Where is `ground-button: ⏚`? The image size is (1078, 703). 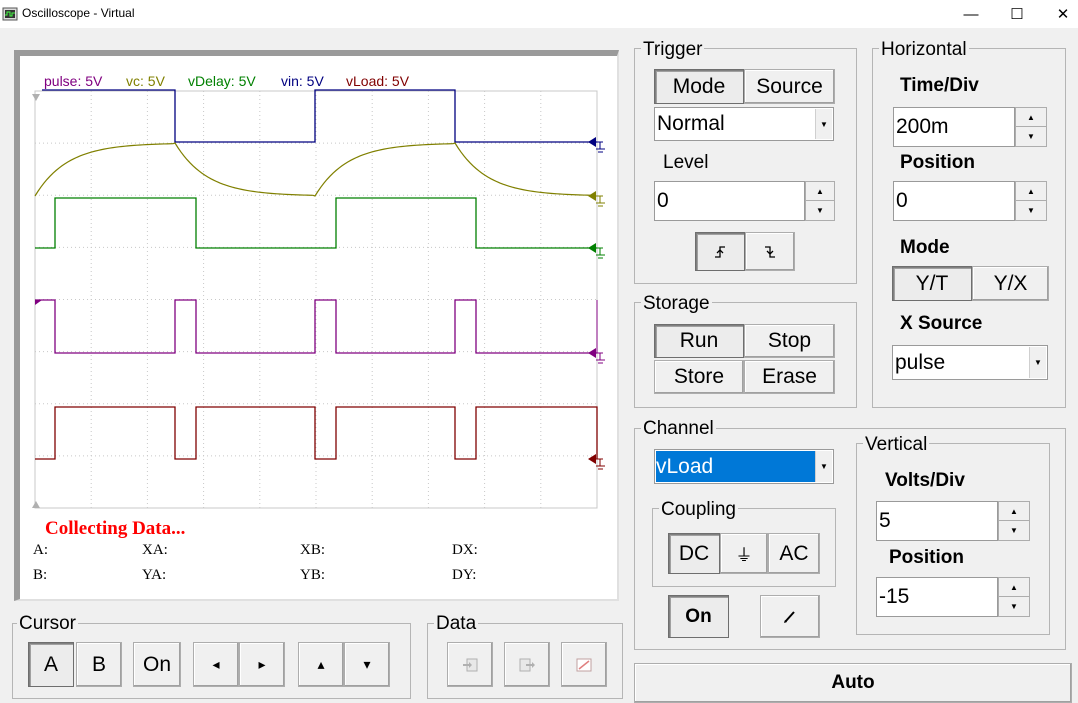 ground-button: ⏚ is located at coordinates (744, 553).